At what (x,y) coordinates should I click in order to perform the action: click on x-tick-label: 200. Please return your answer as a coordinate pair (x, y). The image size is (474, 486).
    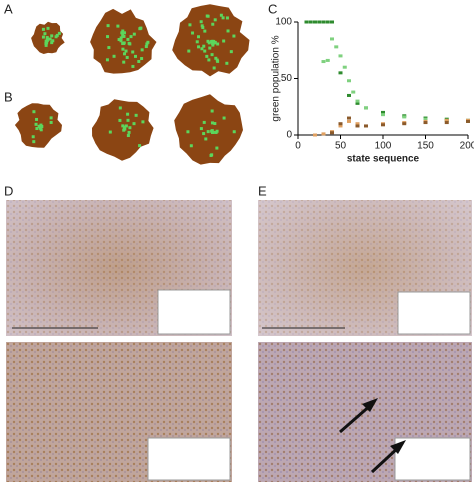
    Looking at the image, I should click on (467, 146).